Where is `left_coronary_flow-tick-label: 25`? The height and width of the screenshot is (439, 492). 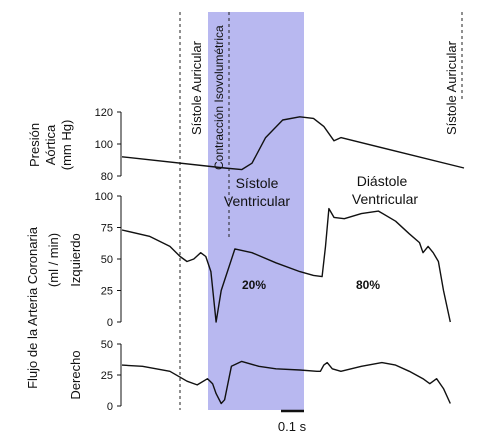
left_coronary_flow-tick-label: 25 is located at coordinates (107, 292).